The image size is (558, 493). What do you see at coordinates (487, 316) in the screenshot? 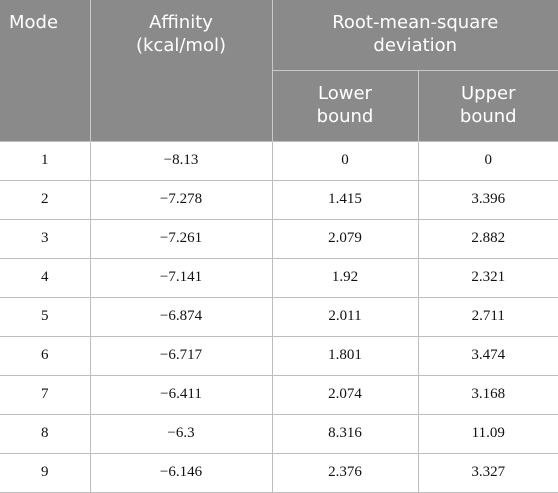
I see `cell-upper-bound: 2.711` at bounding box center [487, 316].